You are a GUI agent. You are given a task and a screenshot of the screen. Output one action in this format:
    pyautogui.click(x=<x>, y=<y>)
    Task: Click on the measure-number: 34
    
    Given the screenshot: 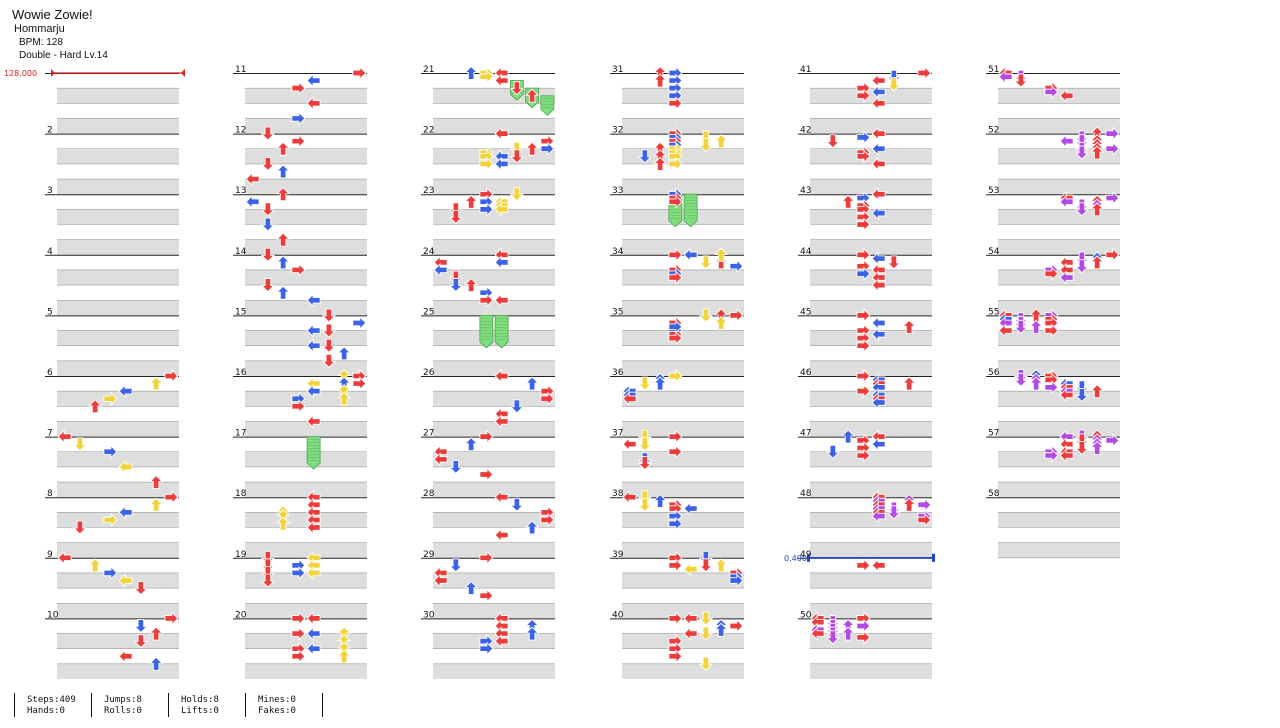 What is the action you would take?
    pyautogui.click(x=618, y=252)
    